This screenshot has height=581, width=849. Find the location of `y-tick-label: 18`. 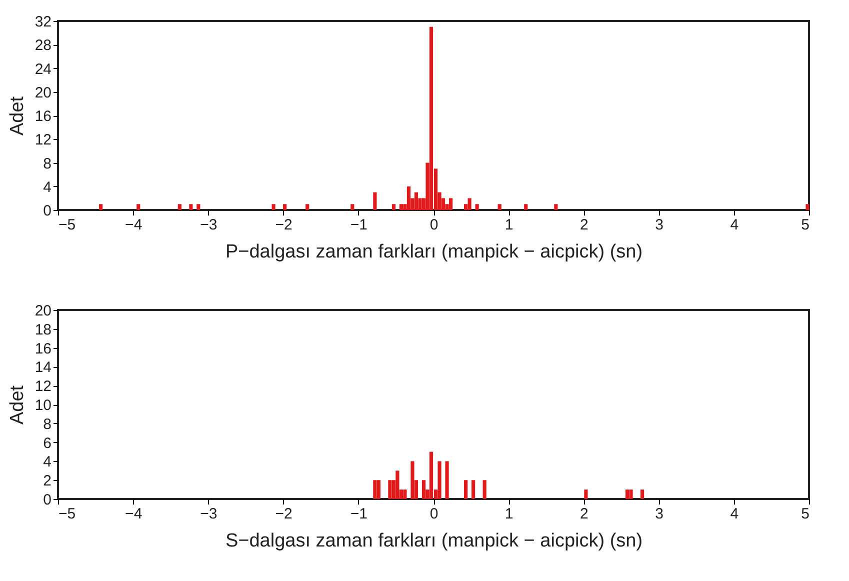

y-tick-label: 18 is located at coordinates (43, 329).